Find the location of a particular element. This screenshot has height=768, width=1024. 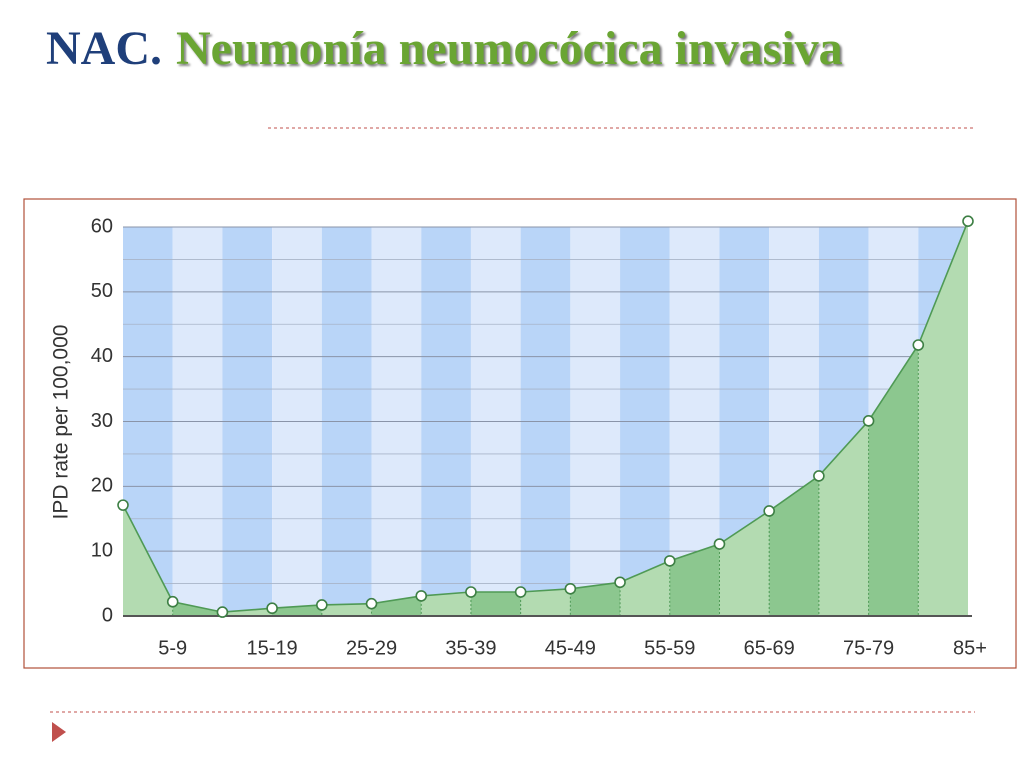

y-axis-label: IPD rate per 100,000 is located at coordinates (61, 422).